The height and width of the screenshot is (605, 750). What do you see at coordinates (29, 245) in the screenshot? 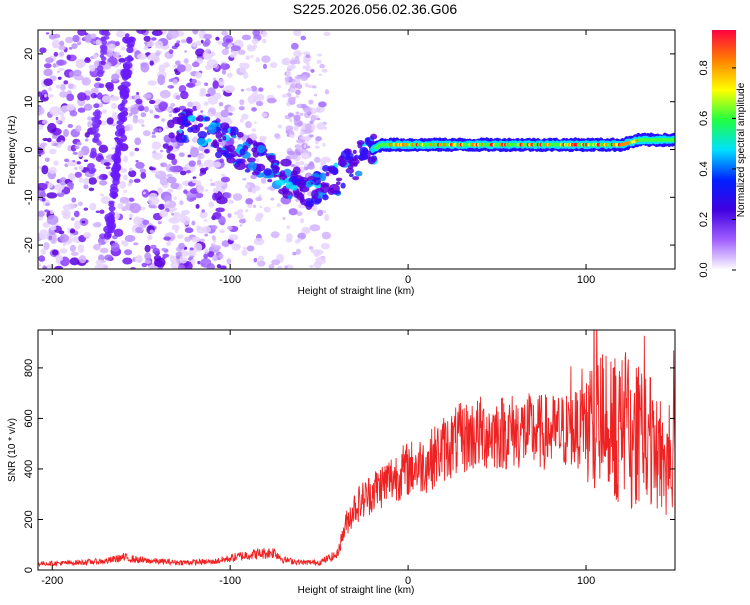
I see `spectrogram-y-tick-label: -20` at bounding box center [29, 245].